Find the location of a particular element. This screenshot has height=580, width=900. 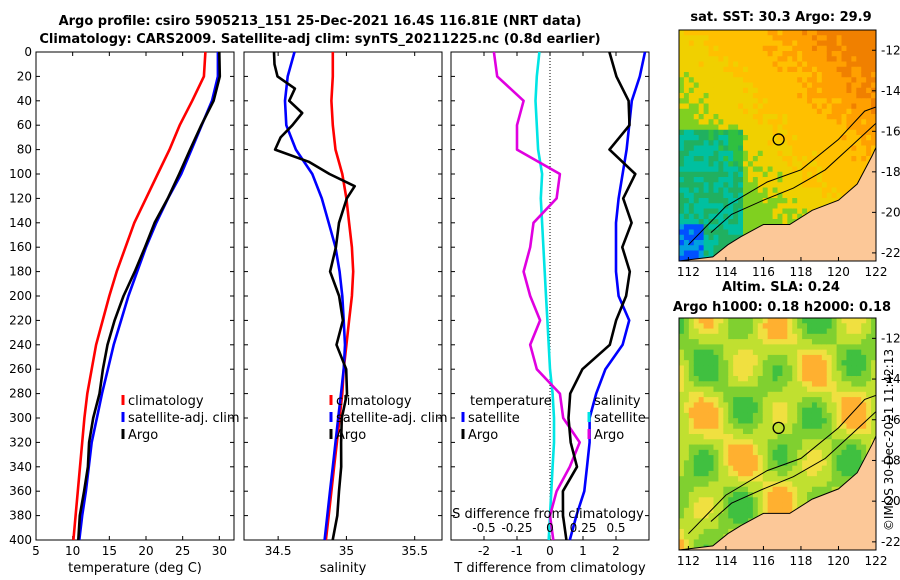

x-tick-label: 116 is located at coordinates (763, 561).